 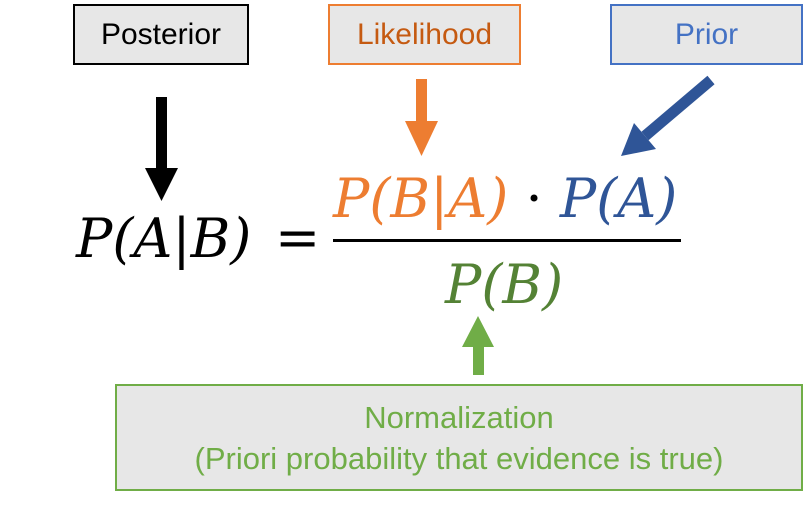 What do you see at coordinates (421, 117) in the screenshot?
I see `likelihood-arrow` at bounding box center [421, 117].